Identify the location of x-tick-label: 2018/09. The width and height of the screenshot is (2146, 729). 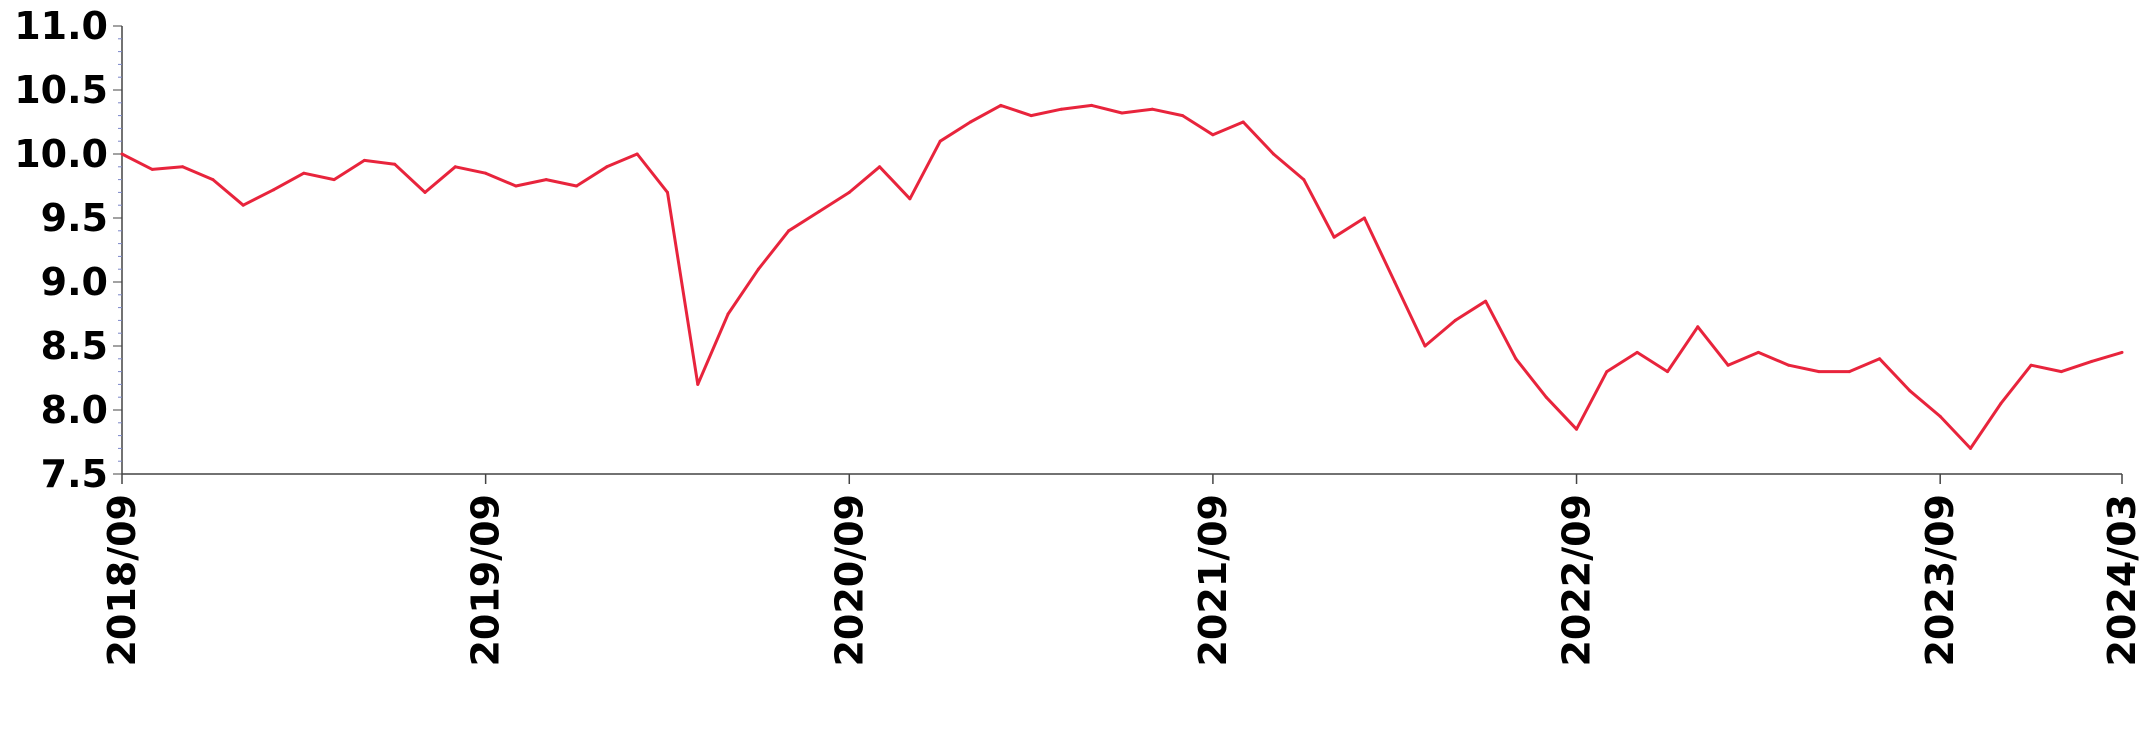
(122, 580).